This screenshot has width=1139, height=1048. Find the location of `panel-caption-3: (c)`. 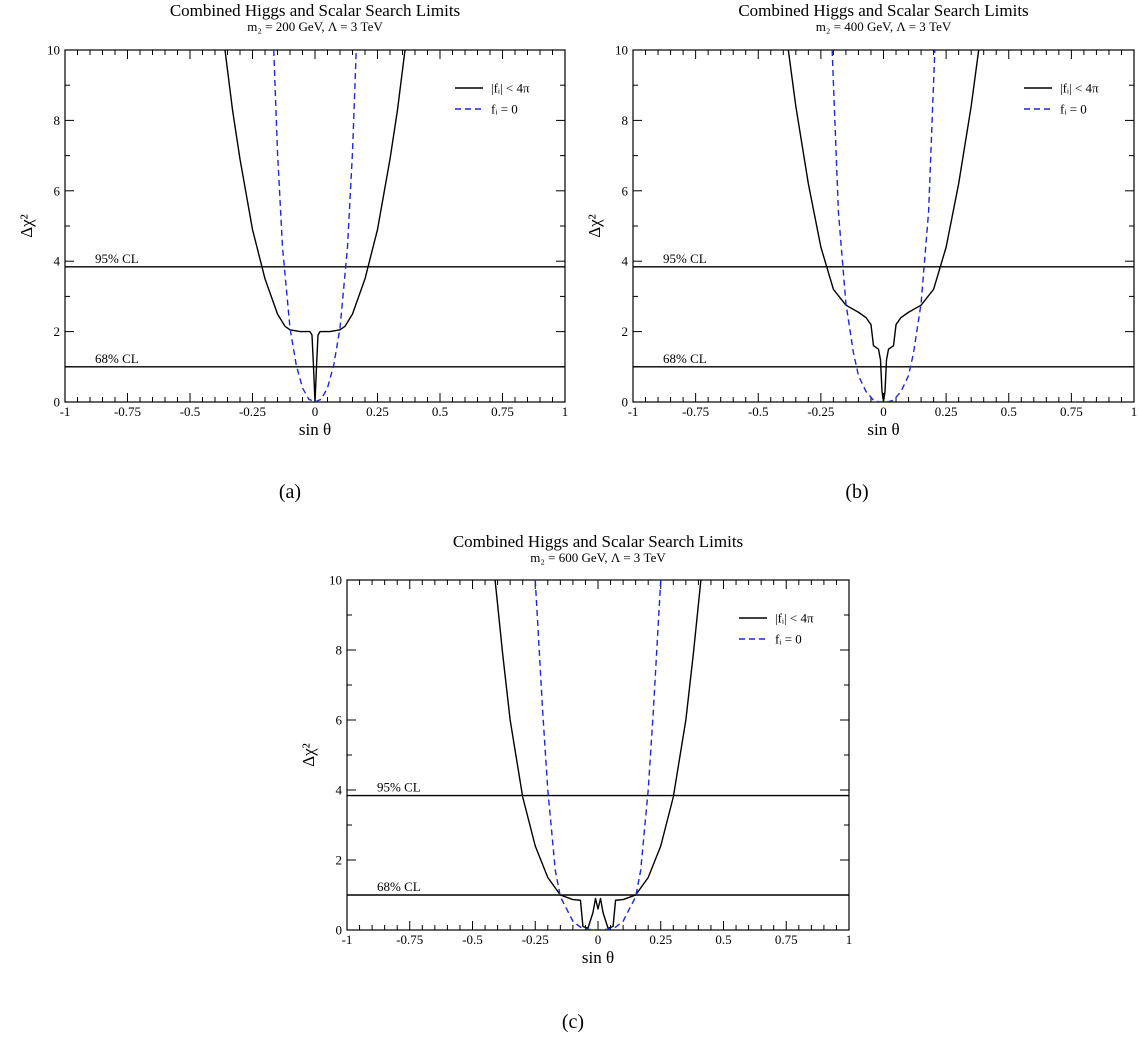

panel-caption-3: (c) is located at coordinates (573, 1022).